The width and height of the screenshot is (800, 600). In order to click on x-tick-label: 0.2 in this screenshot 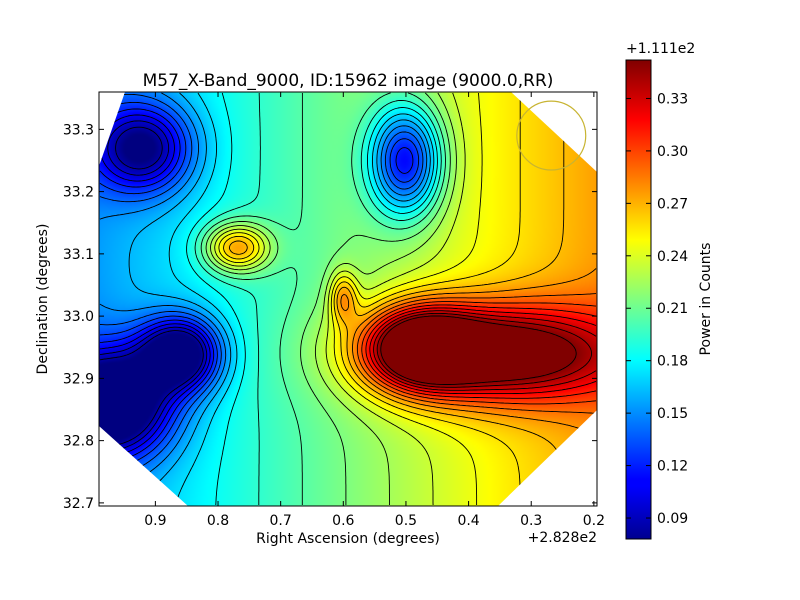, I will do `click(594, 521)`.